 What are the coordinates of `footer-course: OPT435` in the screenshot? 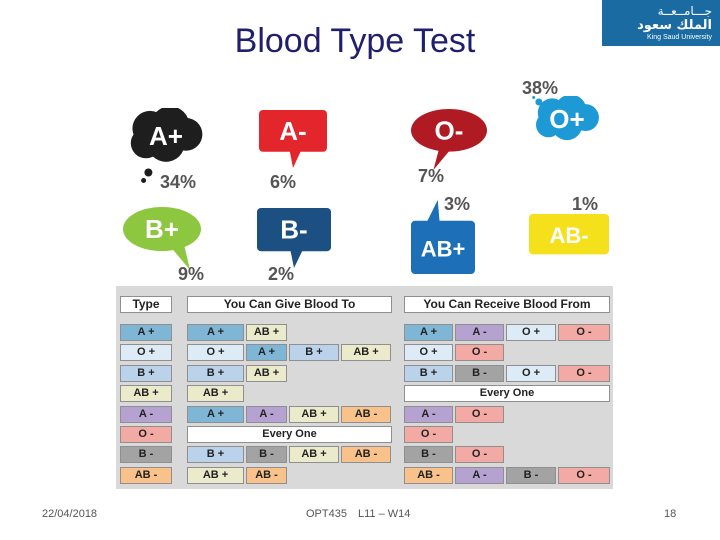 It's located at (326, 514).